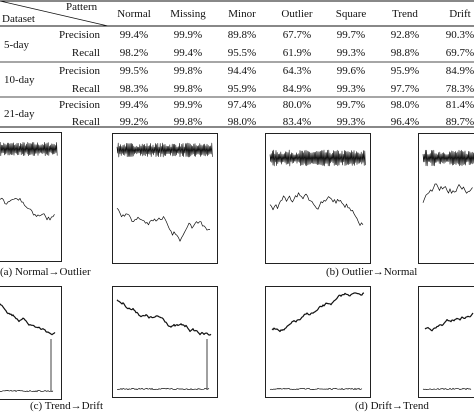 This screenshot has height=414, width=474. Describe the element at coordinates (242, 105) in the screenshot. I see `table-cell: 97.4%` at that location.